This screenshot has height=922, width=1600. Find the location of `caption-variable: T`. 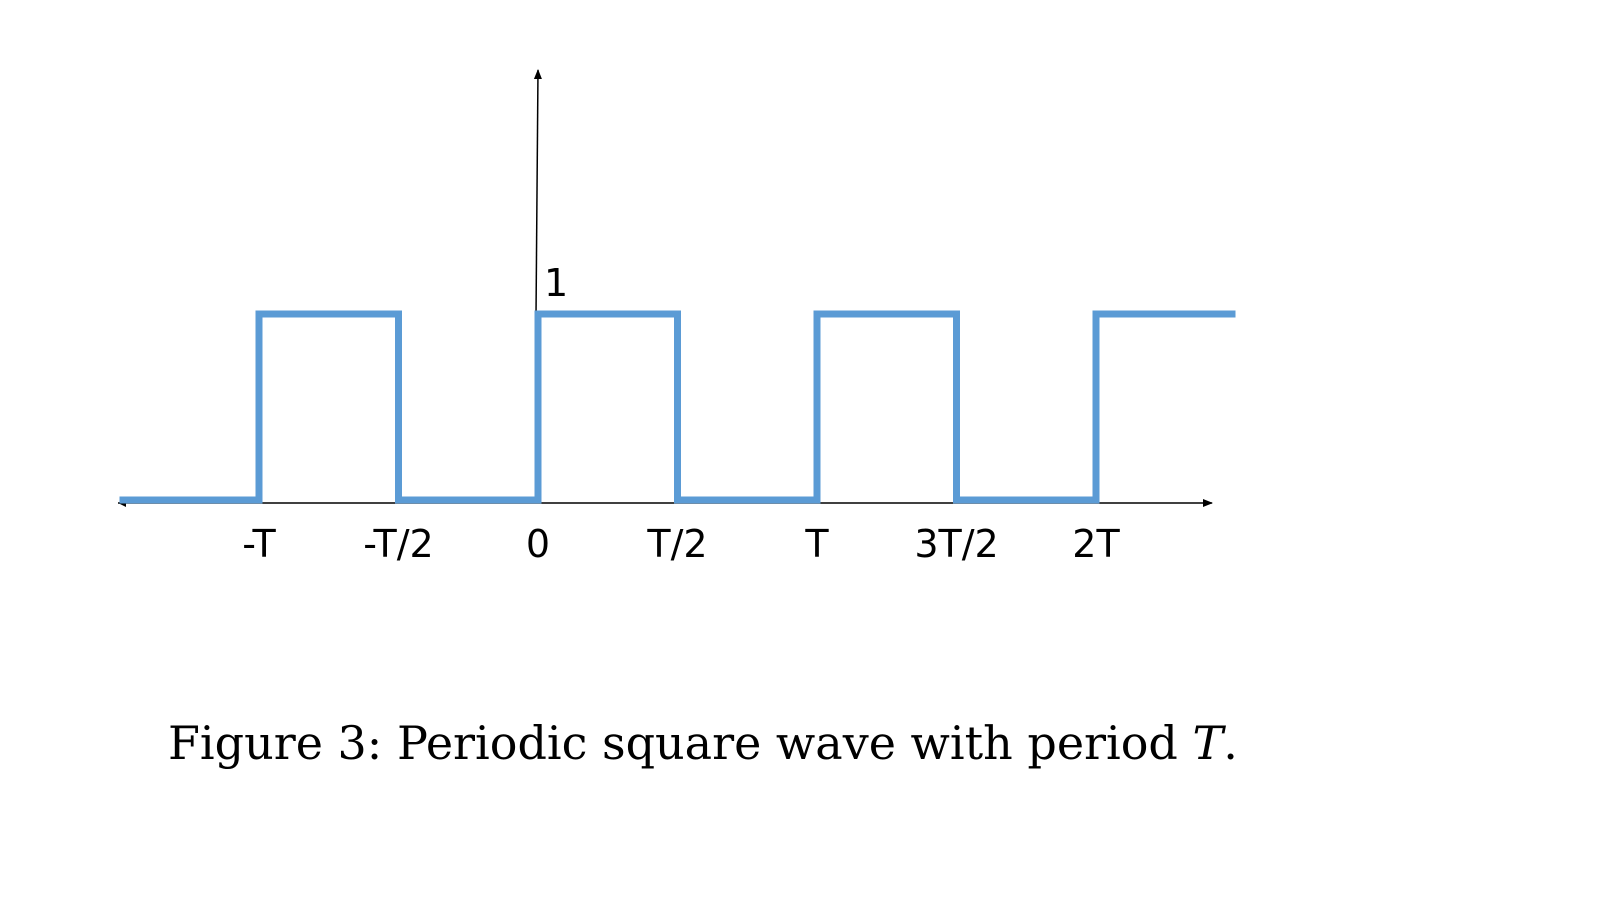

caption-variable: T is located at coordinates (1208, 743).